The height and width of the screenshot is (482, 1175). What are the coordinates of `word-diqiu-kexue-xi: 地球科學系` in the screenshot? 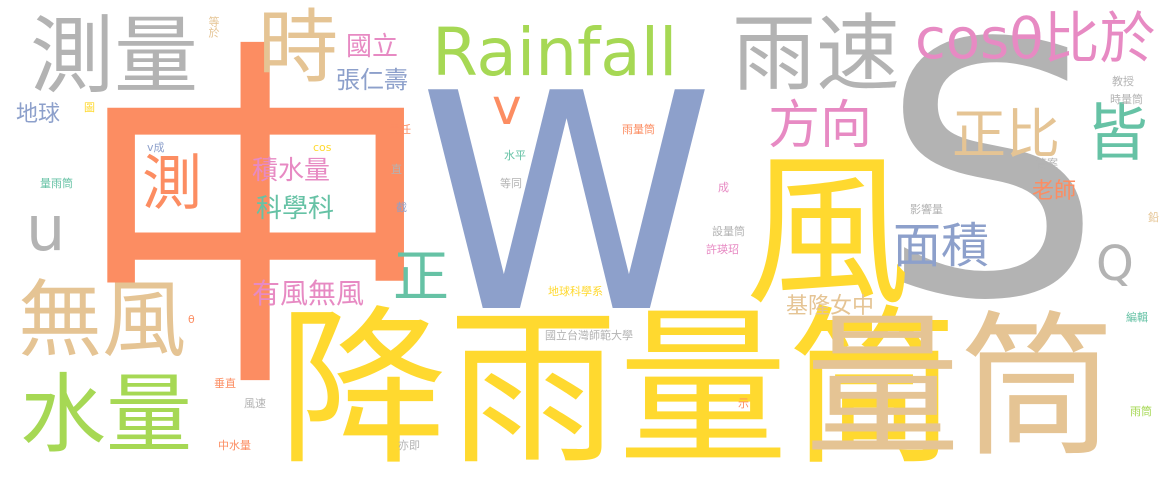 It's located at (575, 291).